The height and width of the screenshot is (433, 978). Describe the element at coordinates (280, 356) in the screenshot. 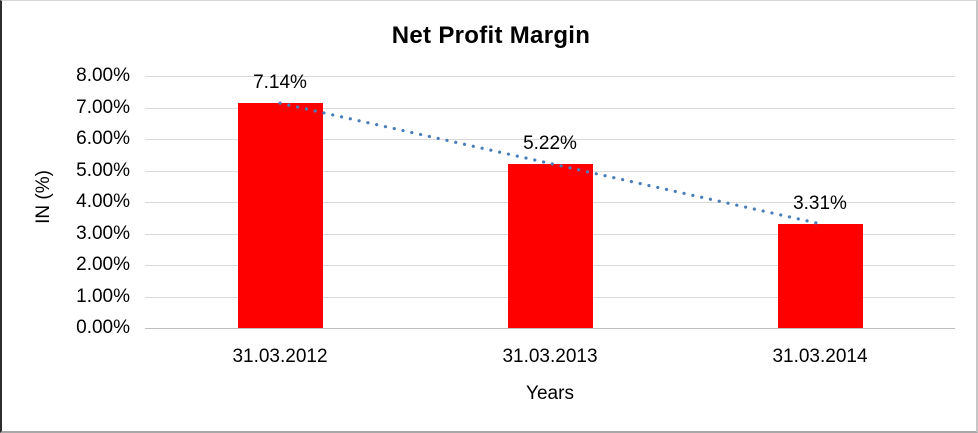

I see `x-category-label: 31.03.2012` at that location.